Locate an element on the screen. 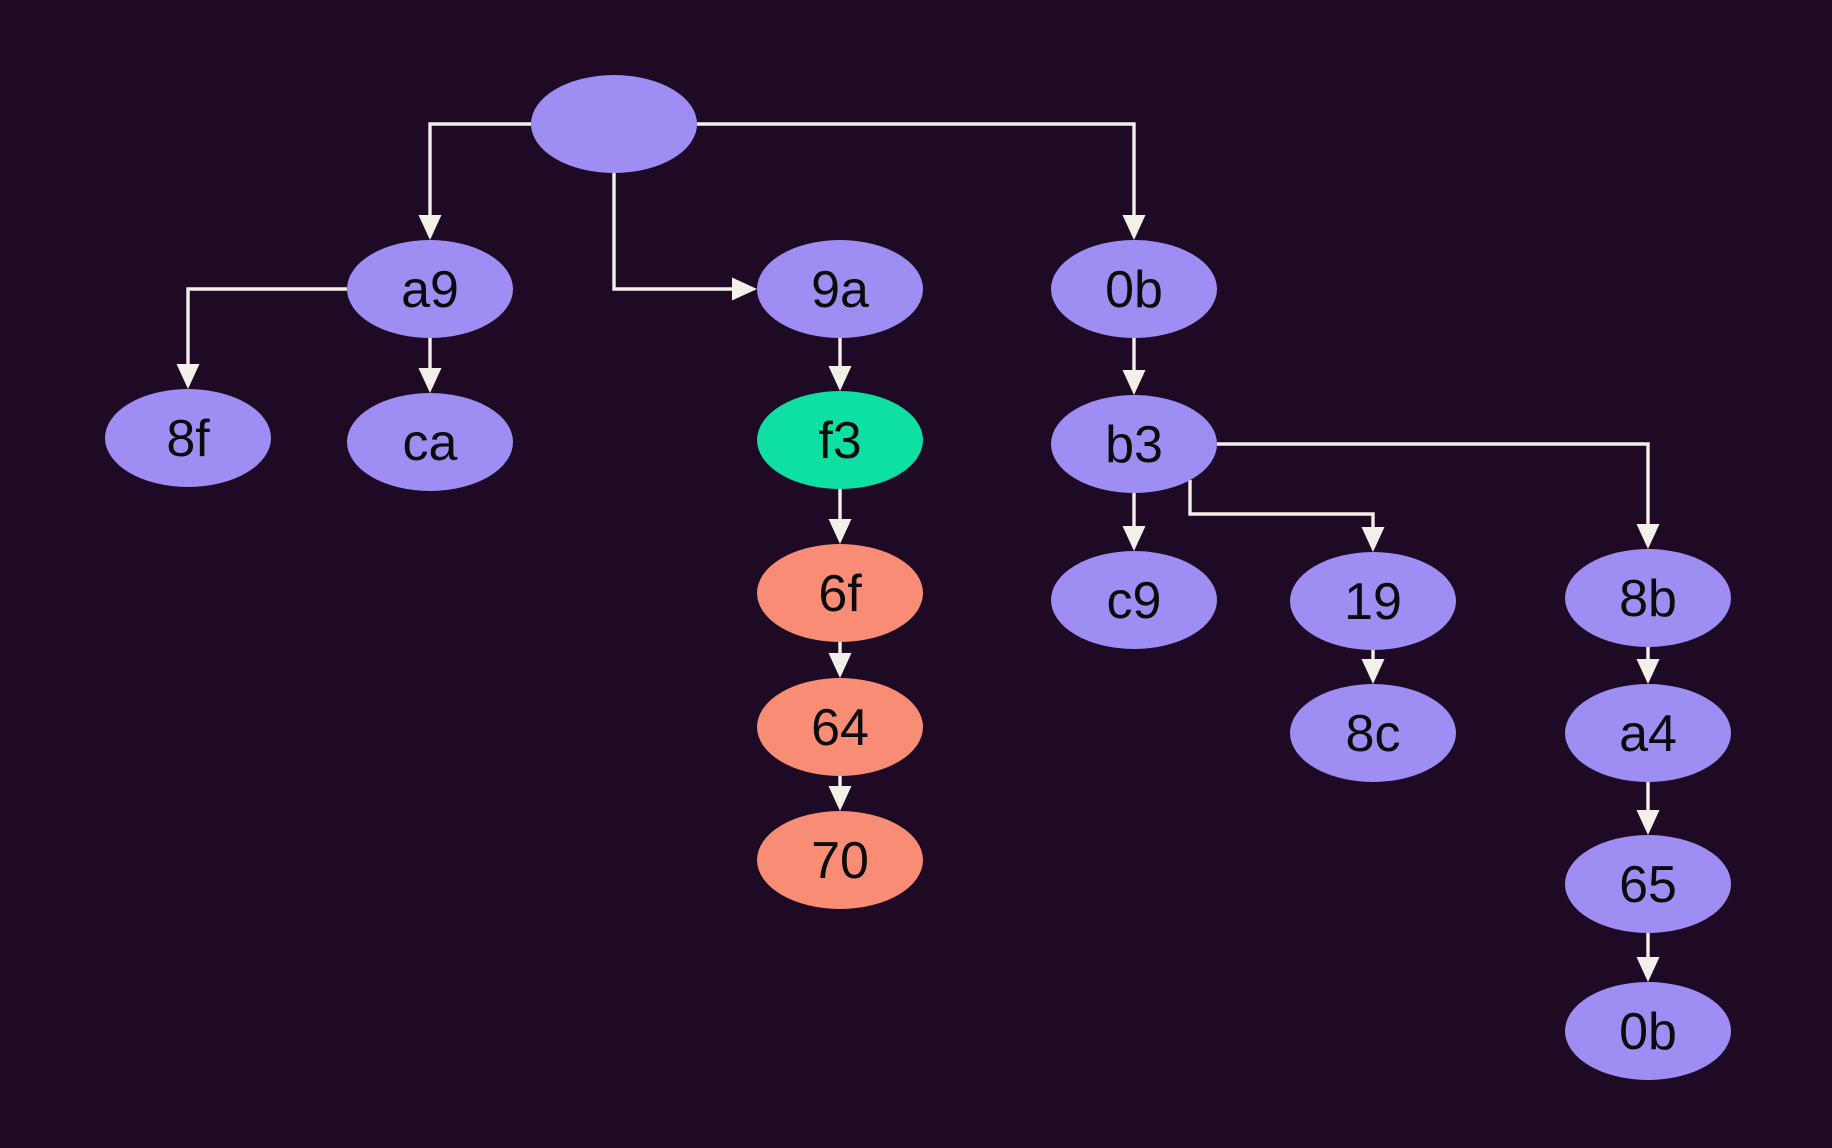 This screenshot has height=1148, width=1832. edge-65-0b-bottom is located at coordinates (1648, 956).